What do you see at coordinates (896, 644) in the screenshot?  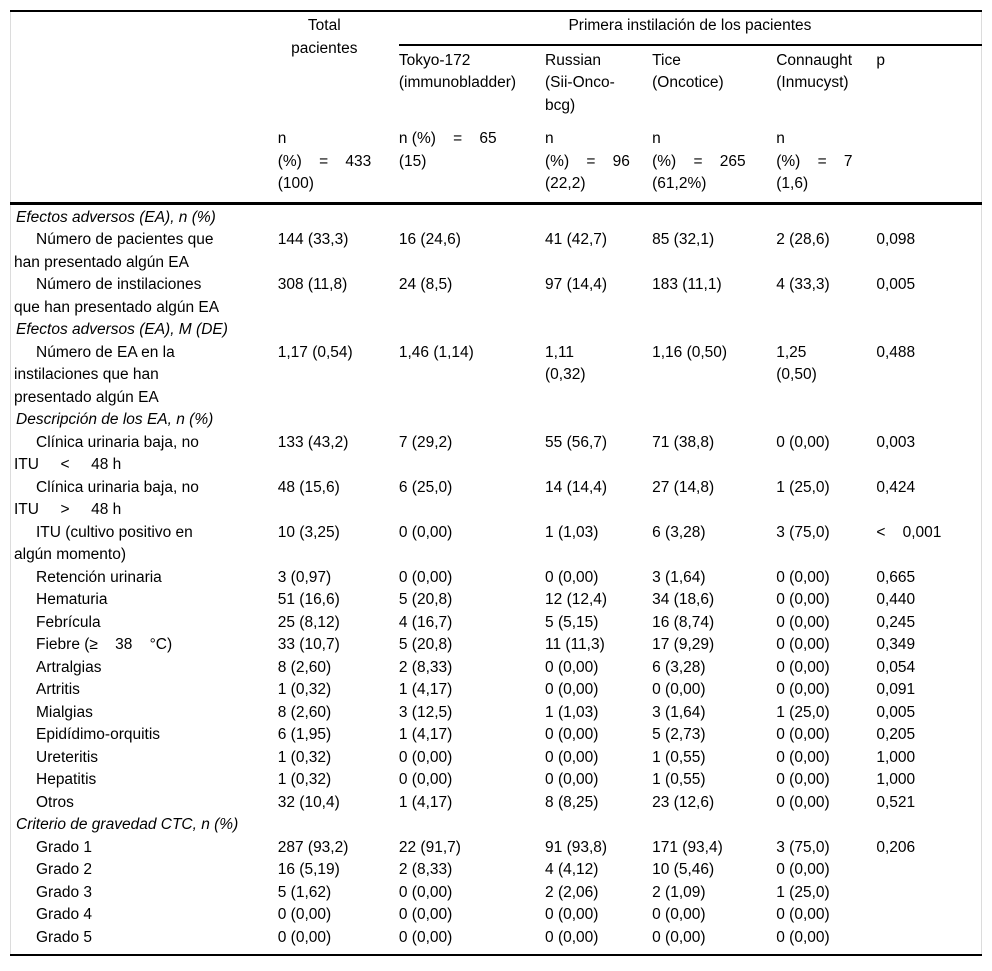 I see `cell-value: 0,349` at bounding box center [896, 644].